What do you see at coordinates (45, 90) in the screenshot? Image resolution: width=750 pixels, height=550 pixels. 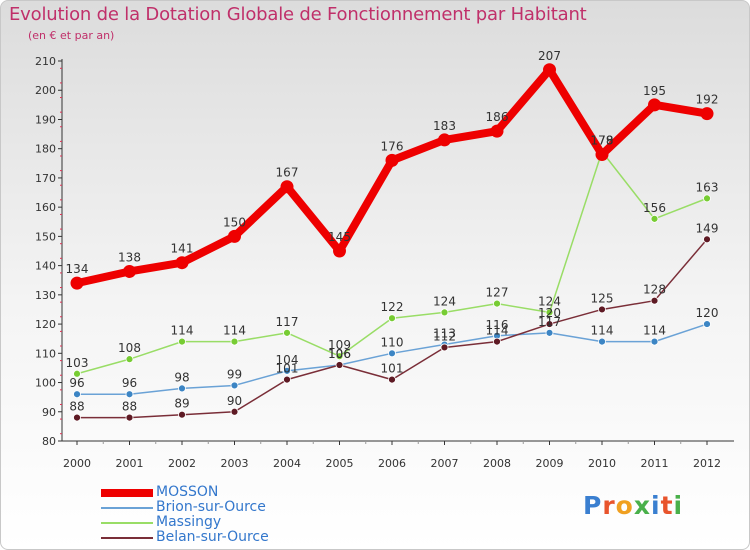 I see `y-tick-label: 200` at bounding box center [45, 90].